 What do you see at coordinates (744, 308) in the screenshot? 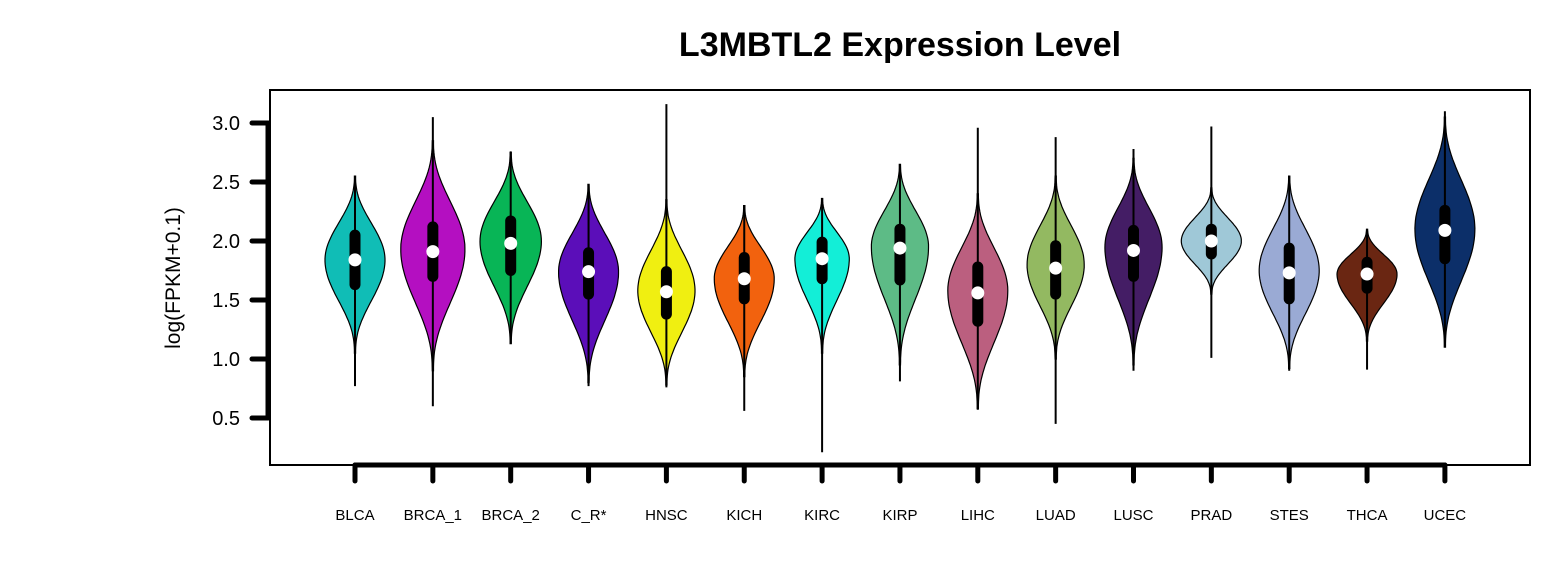
I see `violin-kich` at bounding box center [744, 308].